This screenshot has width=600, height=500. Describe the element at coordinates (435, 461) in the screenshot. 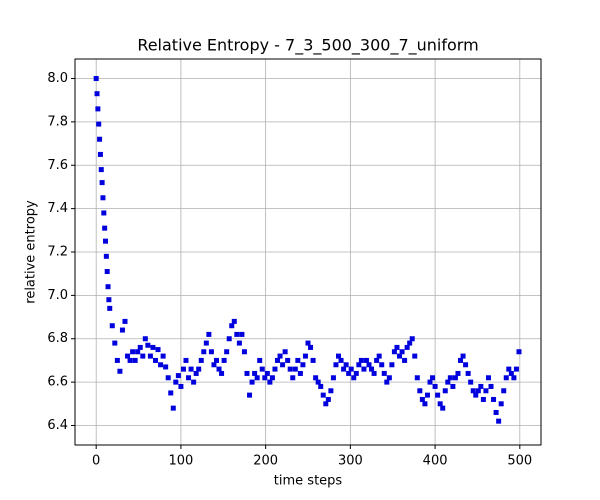

I see `x-tick-label: 400` at that location.